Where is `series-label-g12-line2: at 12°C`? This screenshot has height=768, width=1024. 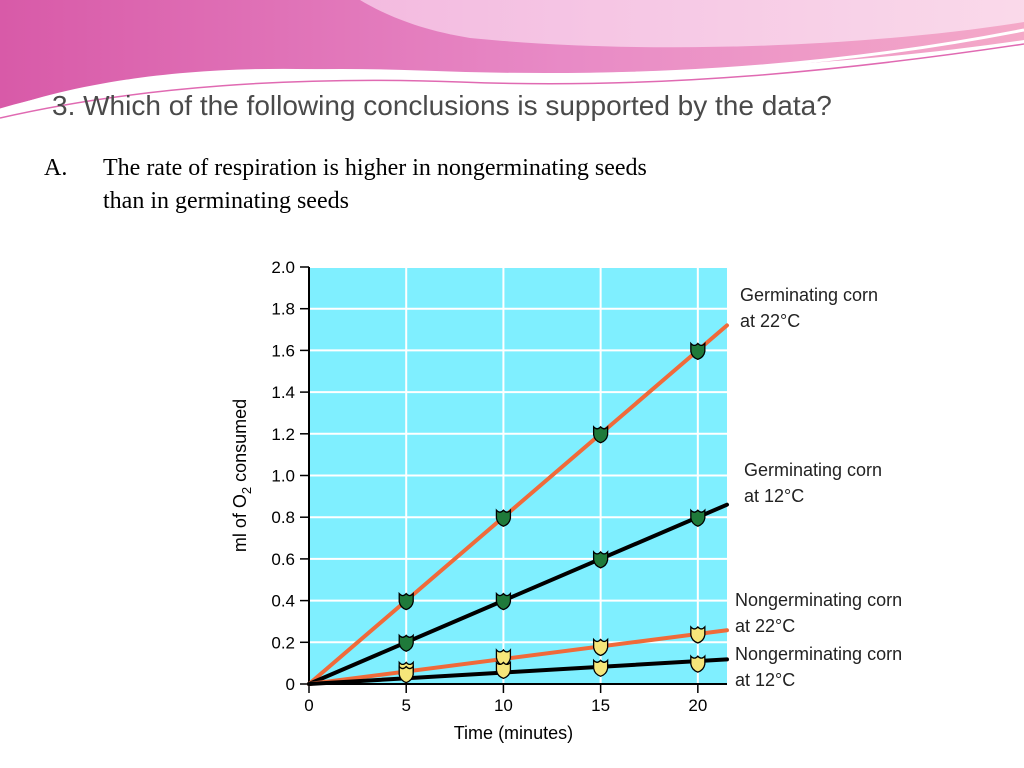 series-label-g12-line2: at 12°C is located at coordinates (774, 496).